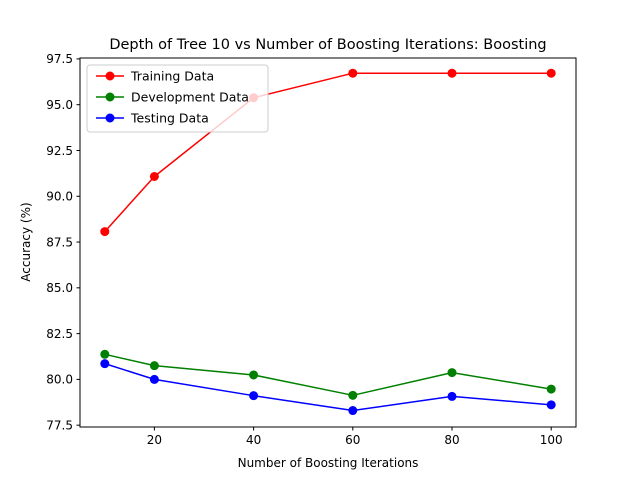 The height and width of the screenshot is (480, 640). I want to click on legend-label: Training Data, so click(172, 76).